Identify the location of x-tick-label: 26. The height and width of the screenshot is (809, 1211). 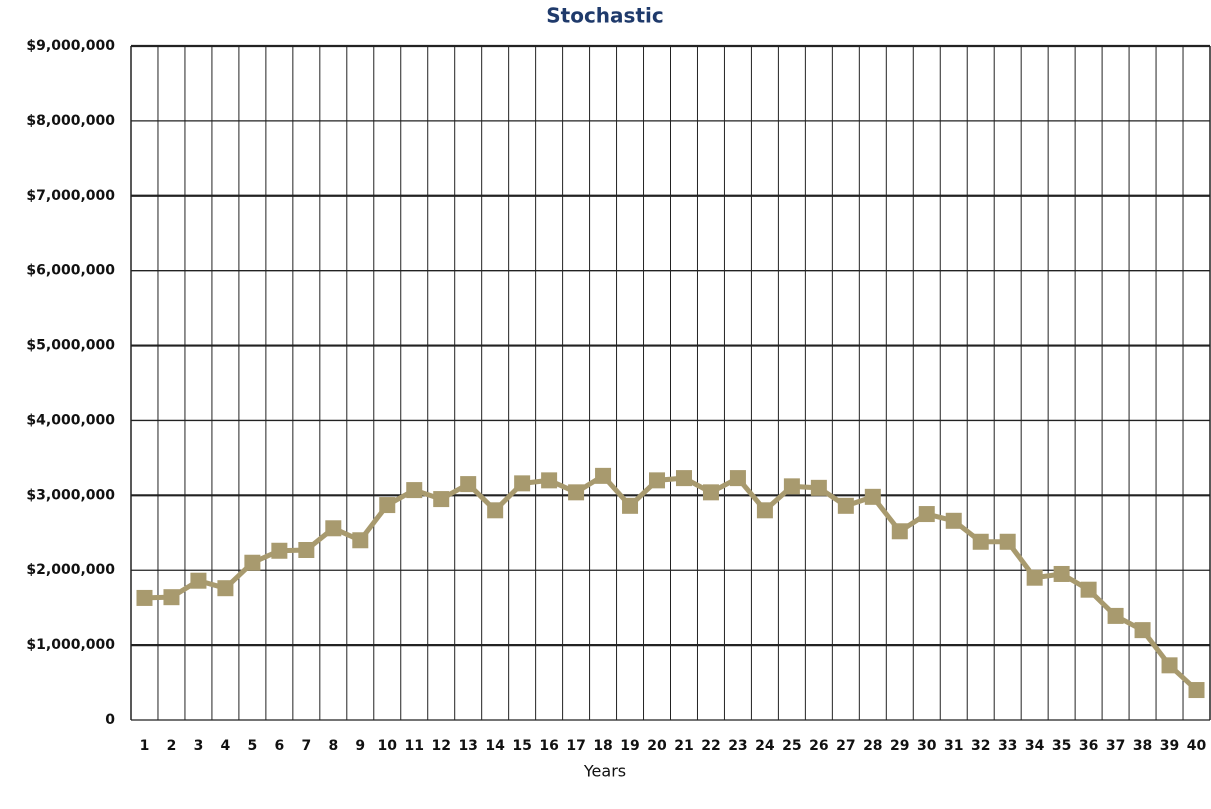
(818, 746).